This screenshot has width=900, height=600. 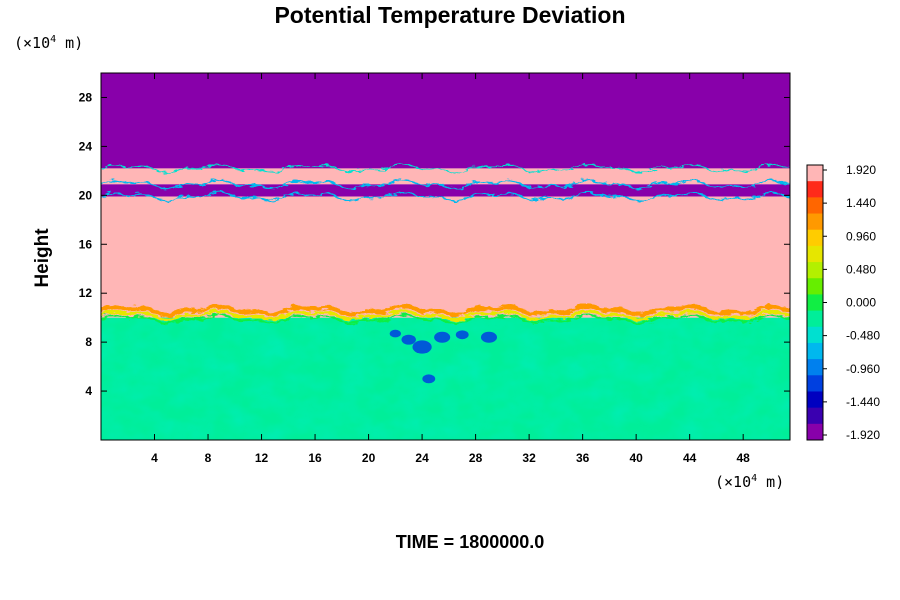 What do you see at coordinates (529, 458) in the screenshot?
I see `x-tick-label-32: 32` at bounding box center [529, 458].